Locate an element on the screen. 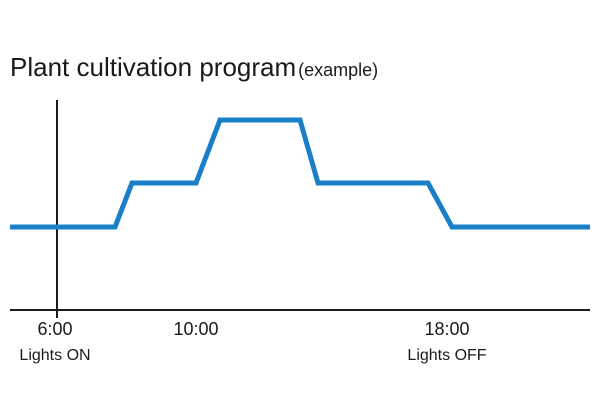 Image resolution: width=600 pixels, height=400 pixels. title: Plant cultivation program (example) is located at coordinates (194, 67).